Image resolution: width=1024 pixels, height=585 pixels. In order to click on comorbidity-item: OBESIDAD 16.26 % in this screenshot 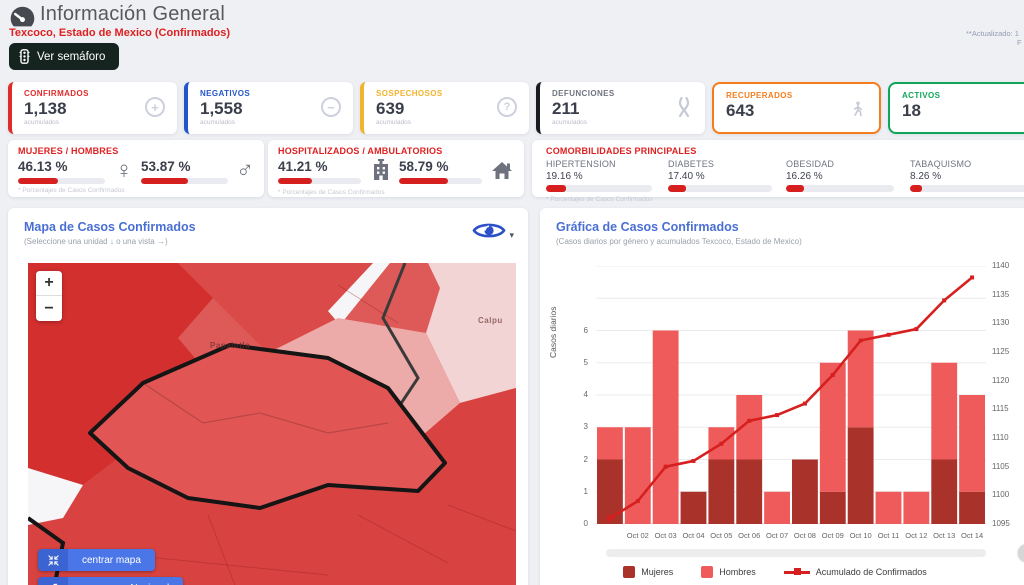, I will do `click(848, 175)`.